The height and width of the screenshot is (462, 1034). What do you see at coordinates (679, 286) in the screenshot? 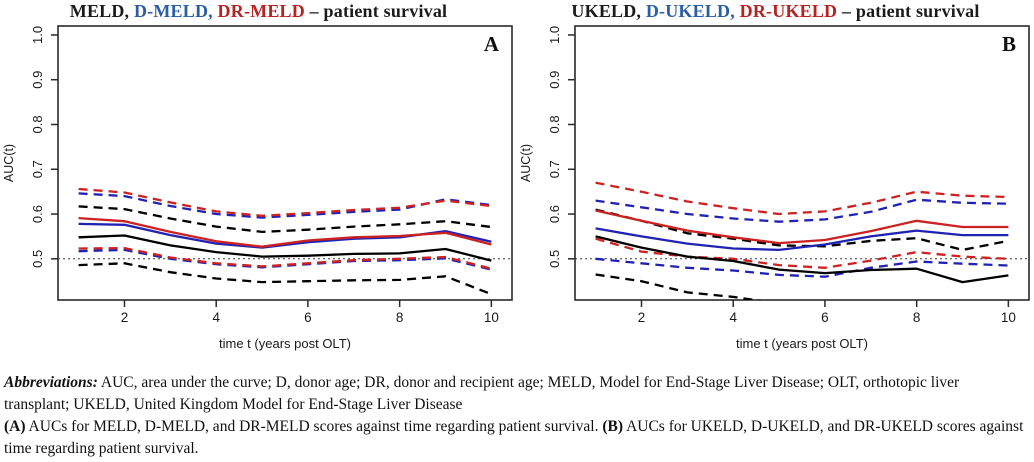
I see `series-ukeld-lower-95-ci` at bounding box center [679, 286].